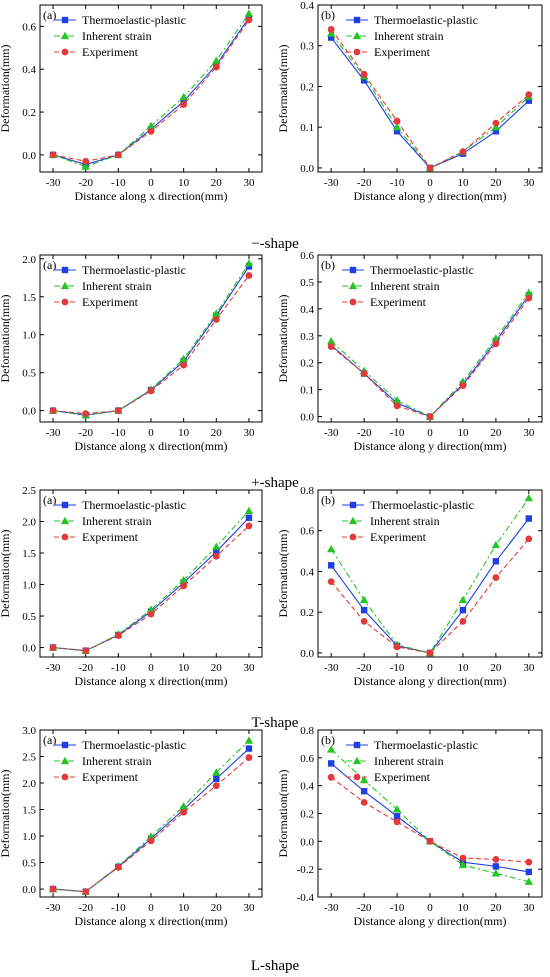 This screenshot has width=550, height=977. What do you see at coordinates (307, 87) in the screenshot?
I see `y-tick-label: 0.2` at bounding box center [307, 87].